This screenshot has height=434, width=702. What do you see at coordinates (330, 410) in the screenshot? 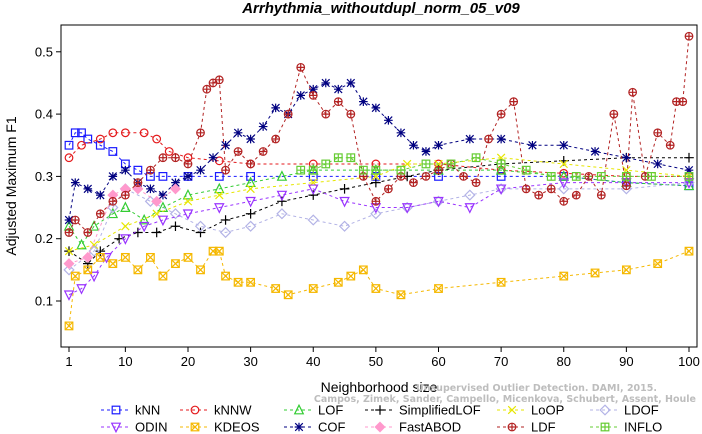
I see `legend-label: LOF` at bounding box center [330, 410].